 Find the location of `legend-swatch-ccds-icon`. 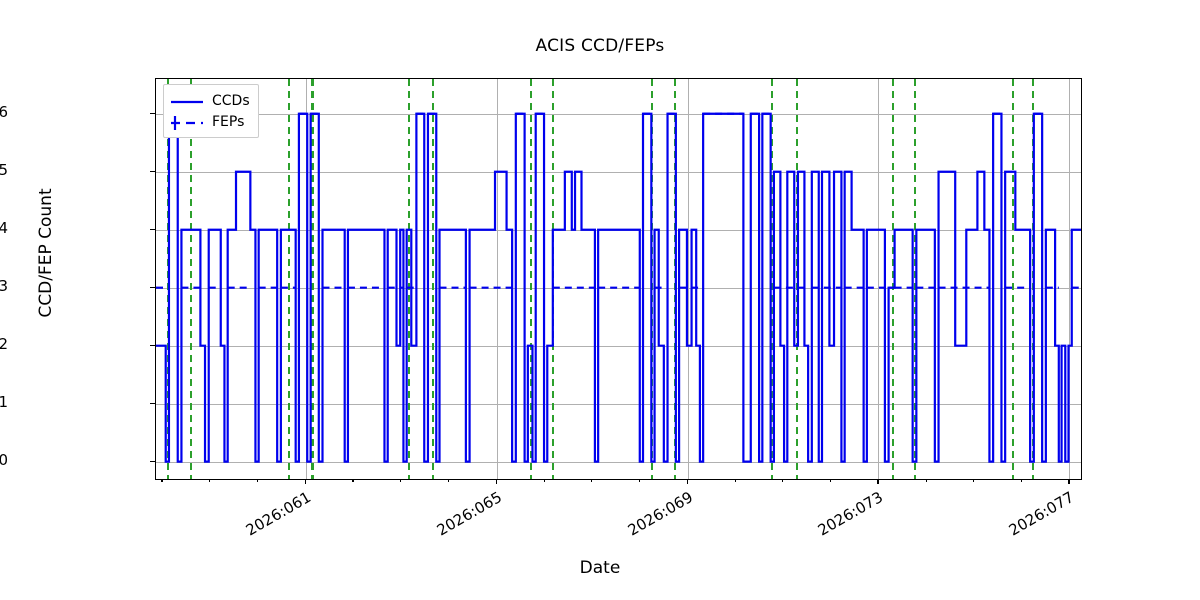

legend-swatch-ccds-icon is located at coordinates (187, 101).